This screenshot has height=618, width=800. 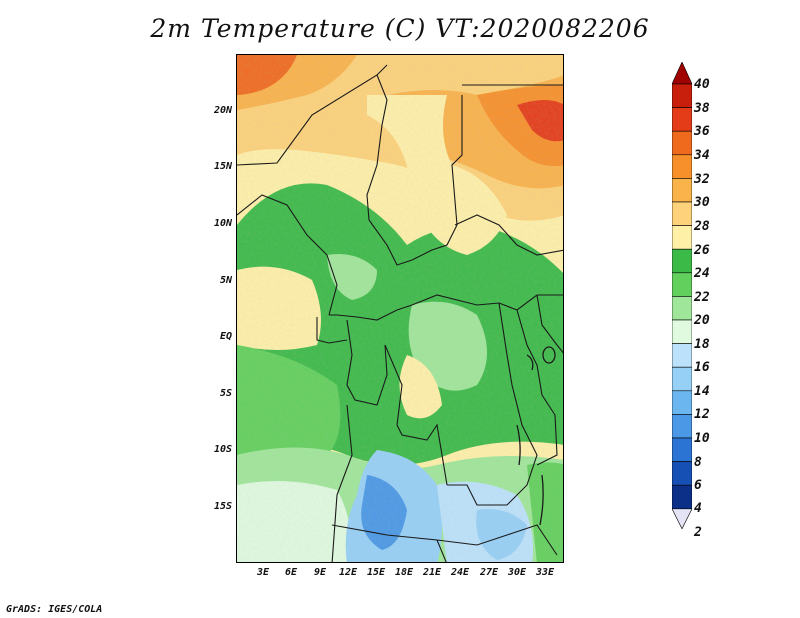 What do you see at coordinates (702, 84) in the screenshot?
I see `colorbar-label: 40` at bounding box center [702, 84].